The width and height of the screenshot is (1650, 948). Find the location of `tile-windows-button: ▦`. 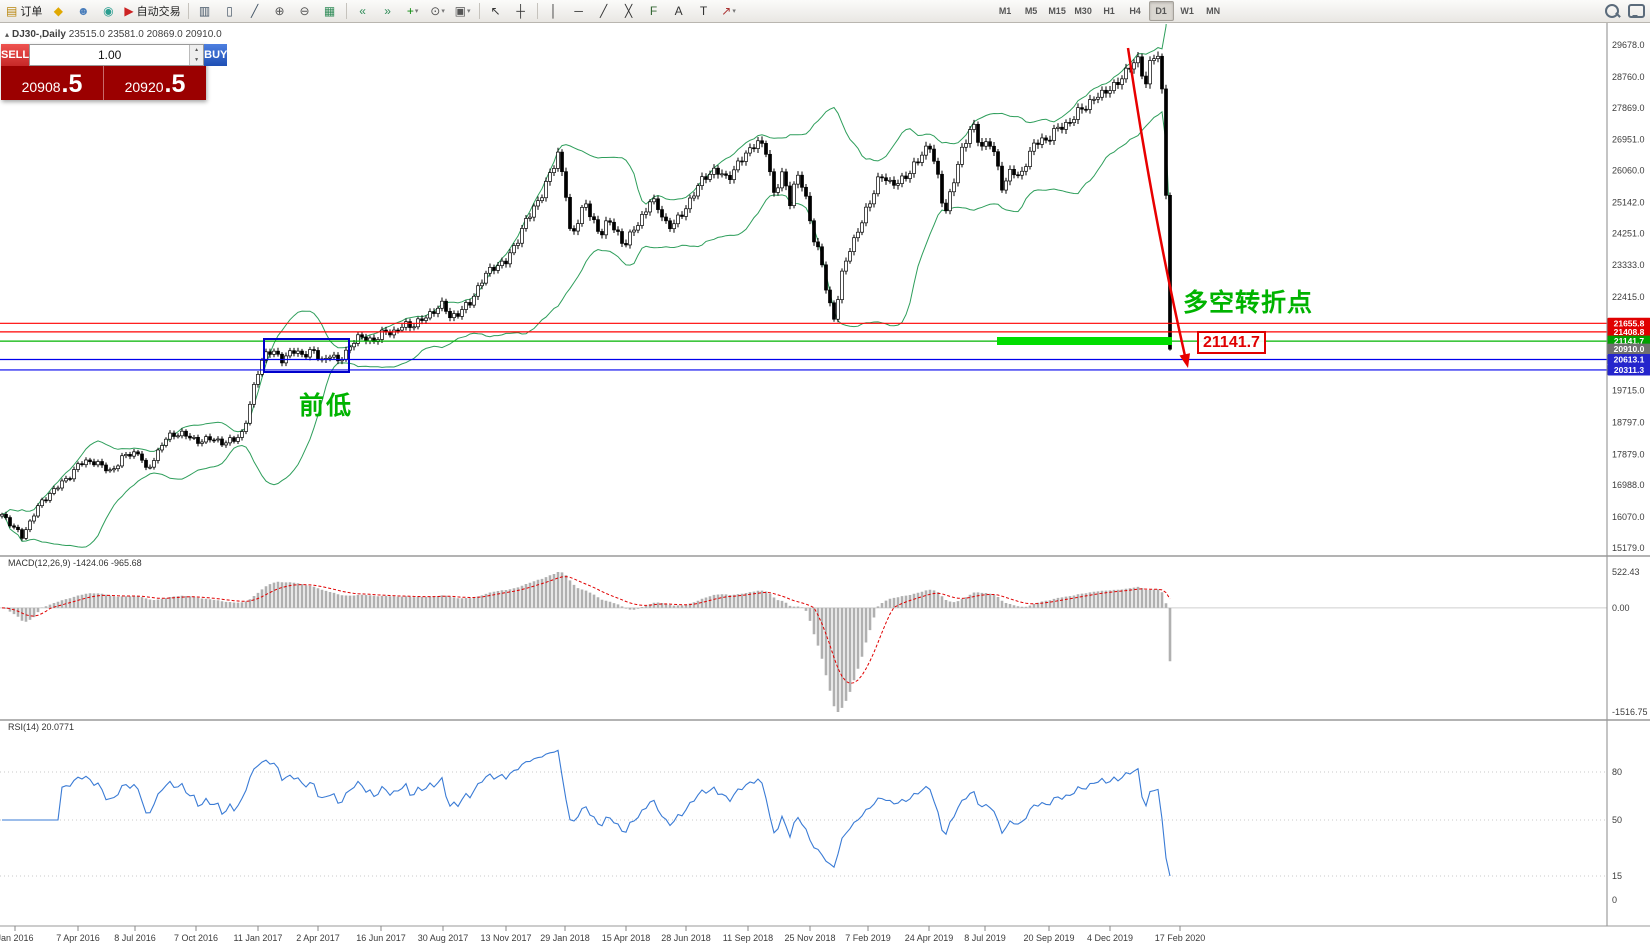

tile-windows-button: ▦ is located at coordinates (330, 11).